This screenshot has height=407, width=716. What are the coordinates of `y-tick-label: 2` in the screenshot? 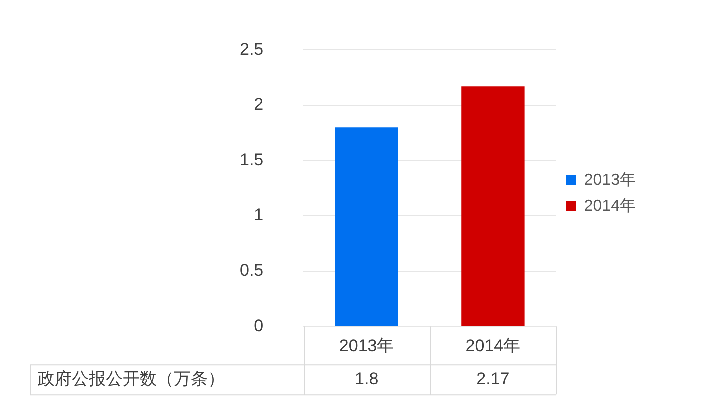 It's located at (259, 104).